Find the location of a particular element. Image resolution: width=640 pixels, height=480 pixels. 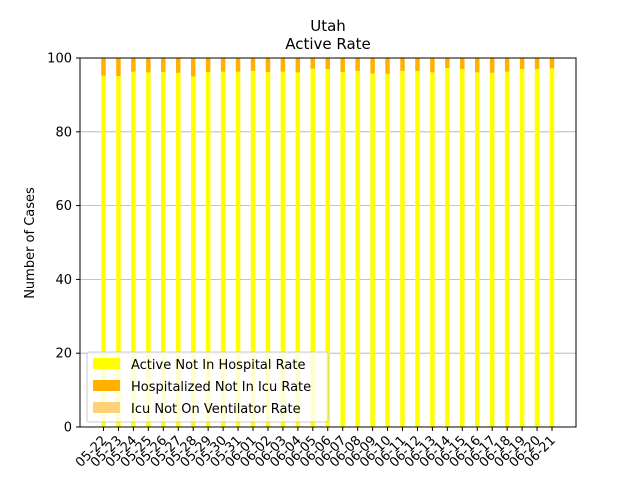

legend-swatch-hospitalized is located at coordinates (106, 385).